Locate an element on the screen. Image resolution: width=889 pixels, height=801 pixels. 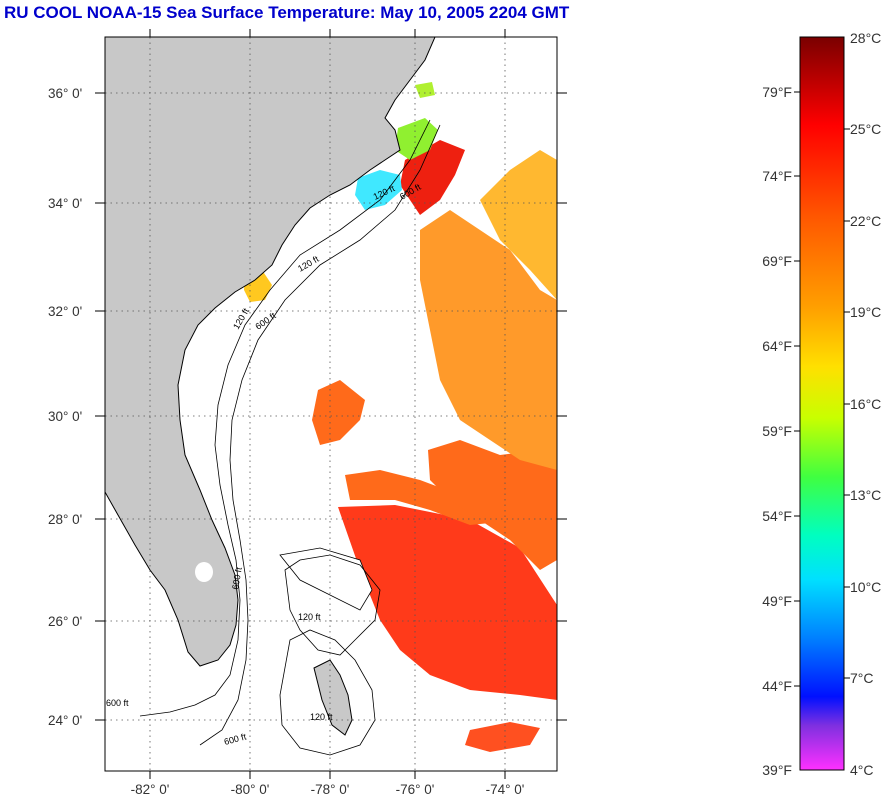
lon-label: -76° 0' is located at coordinates (415, 789).